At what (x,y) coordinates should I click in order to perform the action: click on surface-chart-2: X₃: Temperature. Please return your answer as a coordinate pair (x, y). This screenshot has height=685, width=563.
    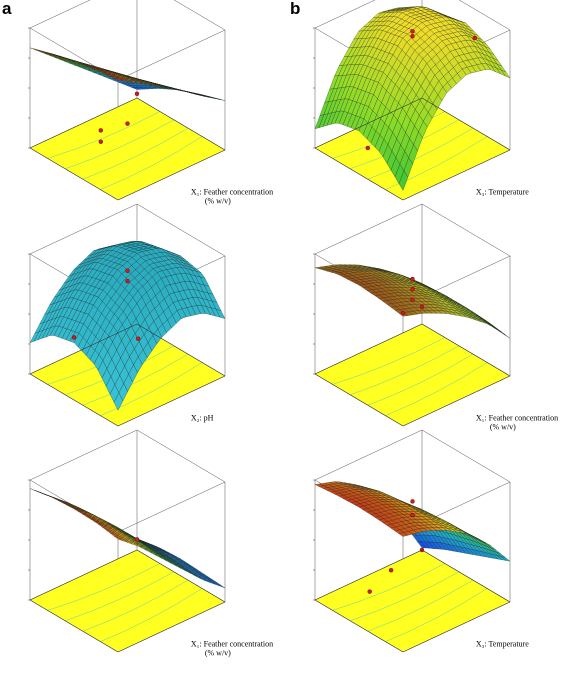
    Looking at the image, I should click on (421, 100).